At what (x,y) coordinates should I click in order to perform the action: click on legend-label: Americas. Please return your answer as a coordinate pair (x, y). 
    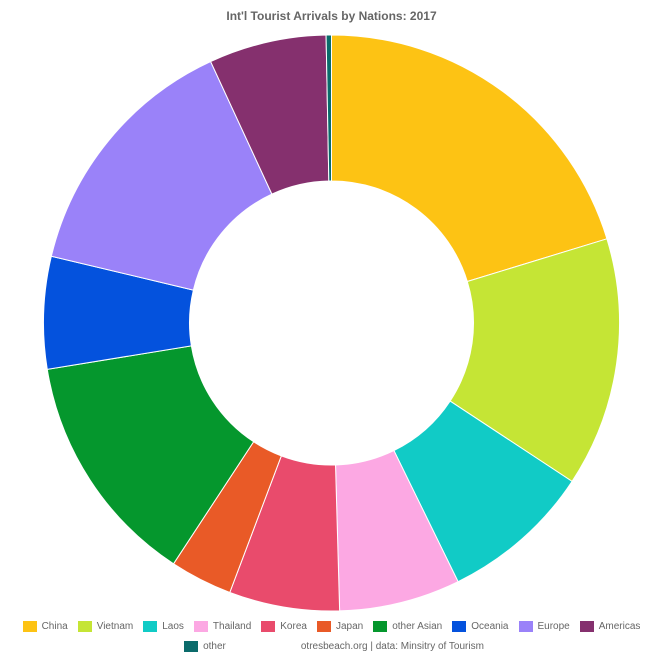
    Looking at the image, I should click on (619, 626).